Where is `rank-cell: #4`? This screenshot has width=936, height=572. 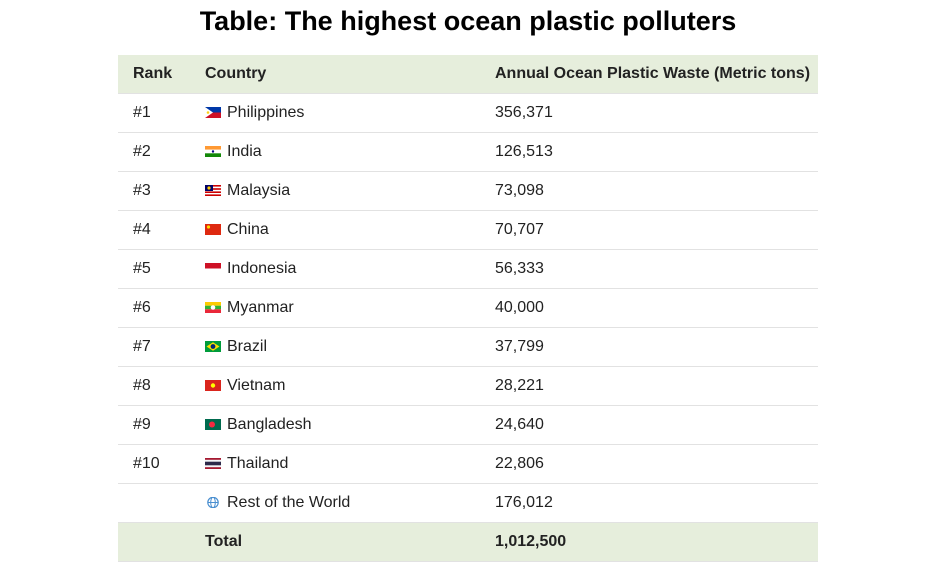
rank-cell: #4 is located at coordinates (161, 230).